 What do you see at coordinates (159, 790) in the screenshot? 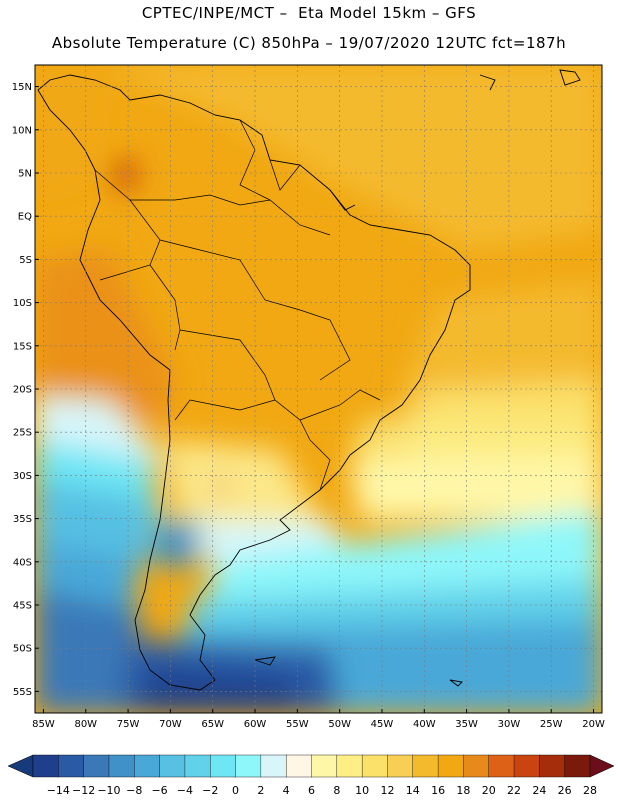
I see `colorbar-label: −6` at bounding box center [159, 790].